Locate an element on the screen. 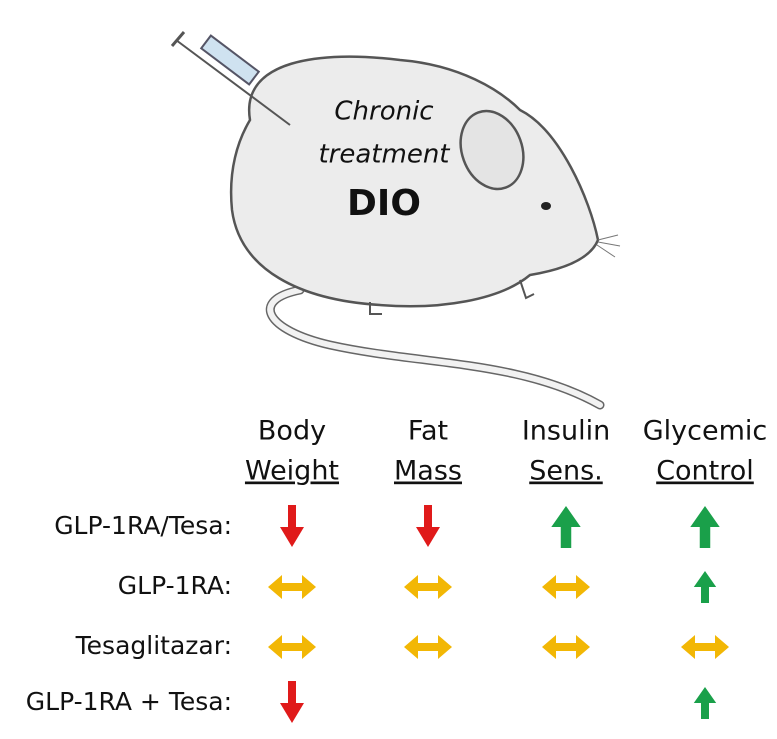  row-label: GLP-1RA/Tesa: is located at coordinates (143, 525).